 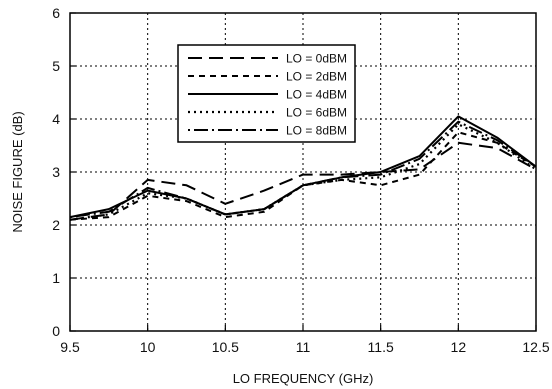 What do you see at coordinates (70, 347) in the screenshot?
I see `x-tick-label: 9.5` at bounding box center [70, 347].